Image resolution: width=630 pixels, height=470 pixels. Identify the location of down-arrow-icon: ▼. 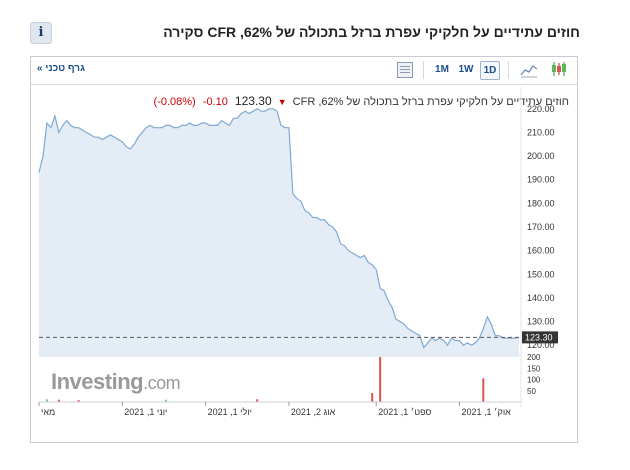
(282, 102).